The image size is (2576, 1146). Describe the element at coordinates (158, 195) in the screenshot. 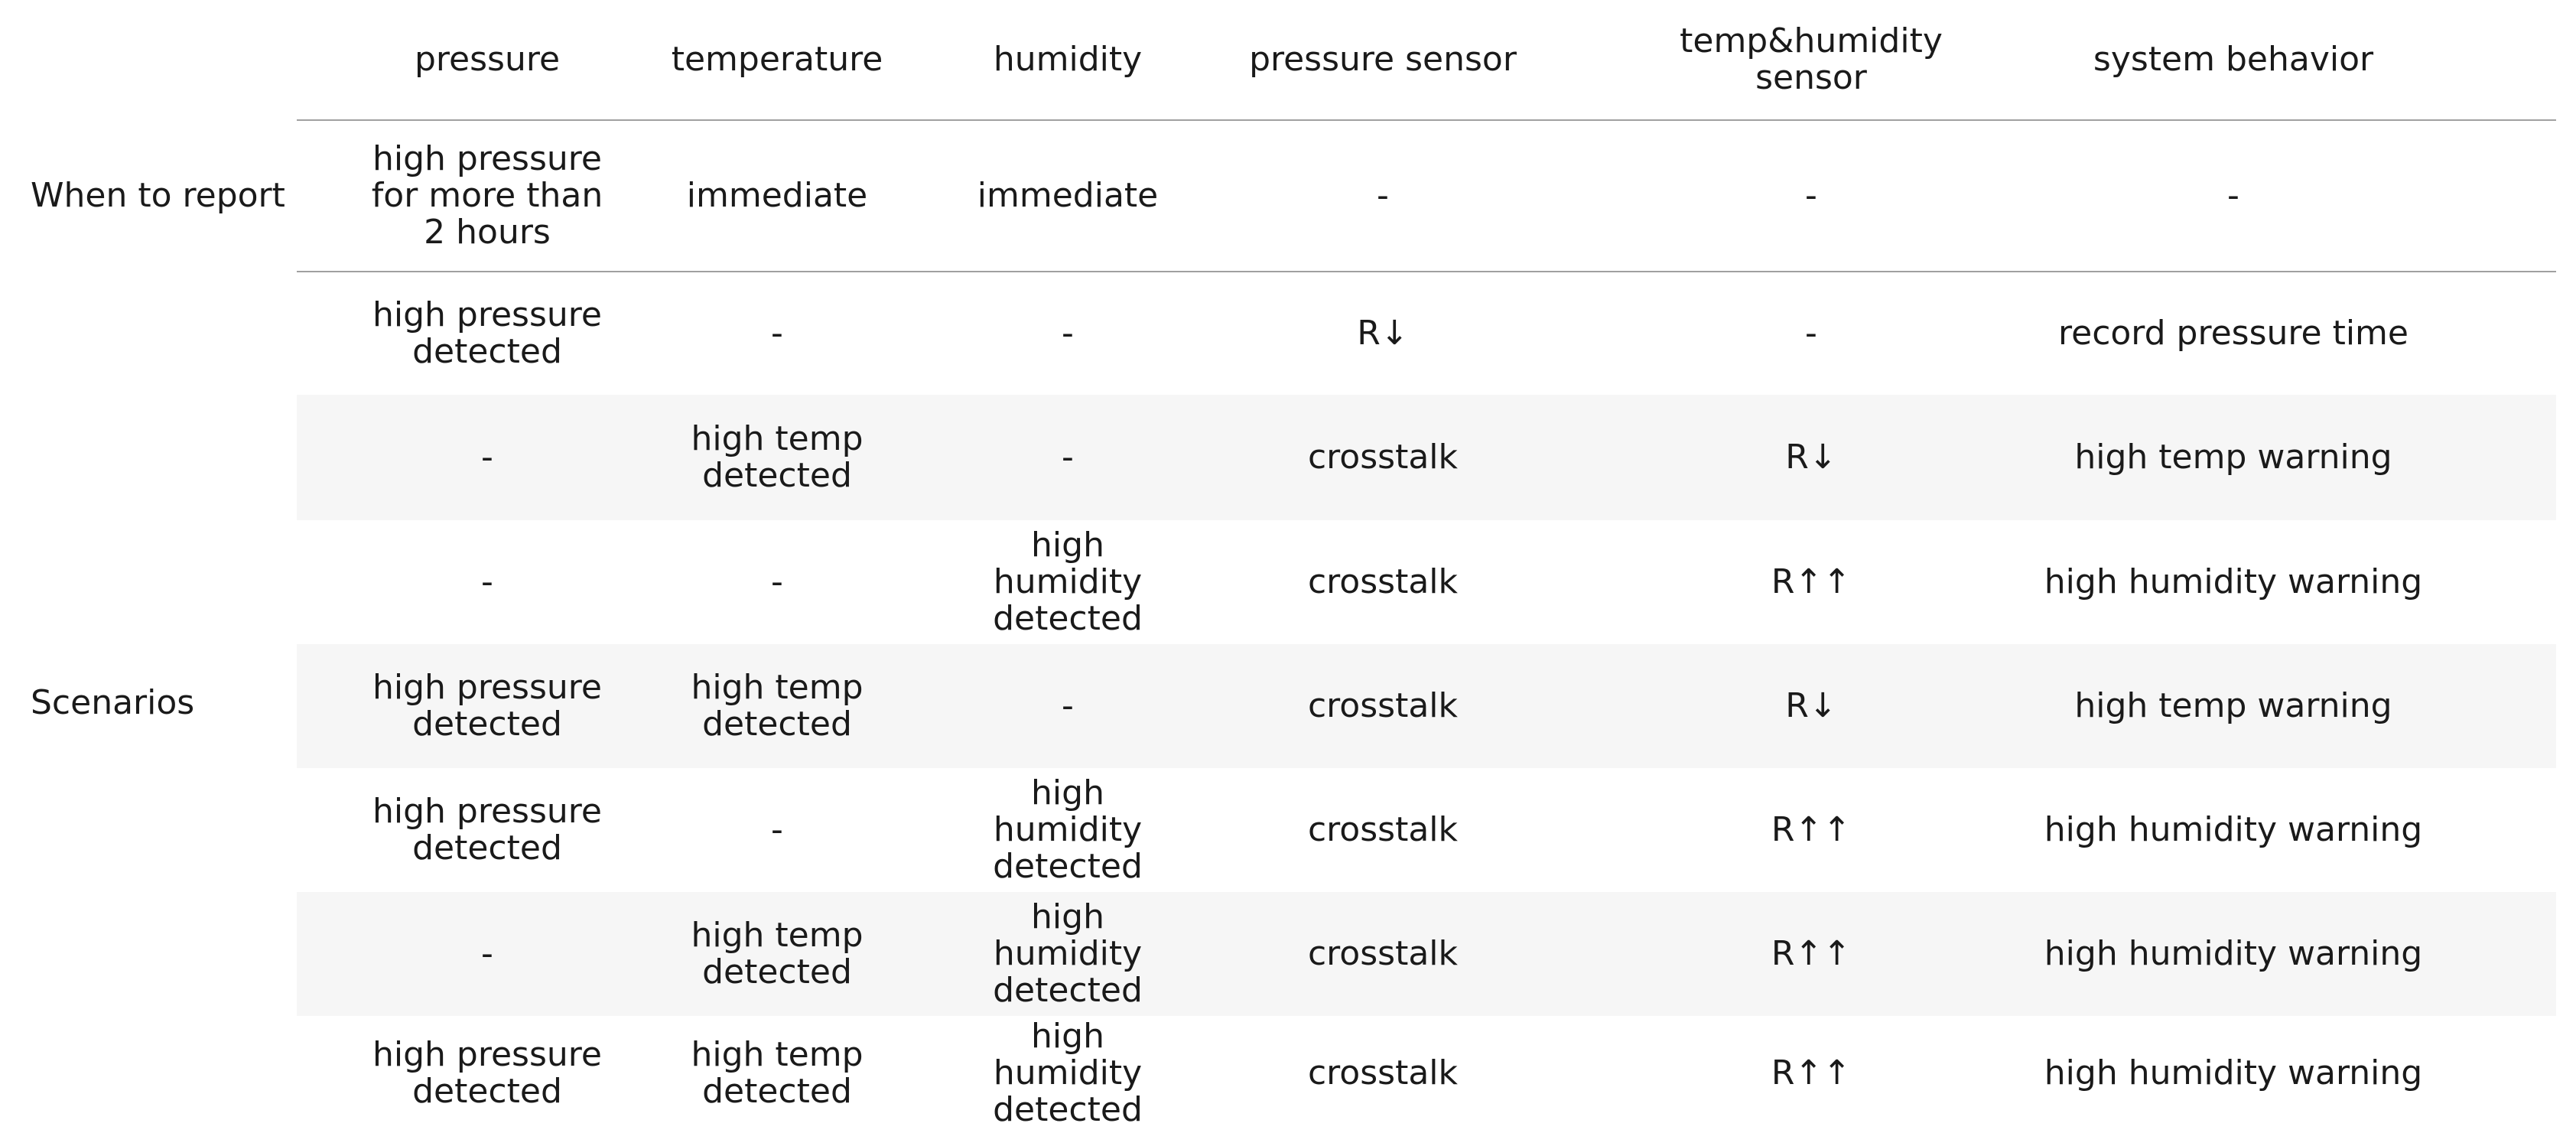

I see `row-group-label-report: When to report` at that location.